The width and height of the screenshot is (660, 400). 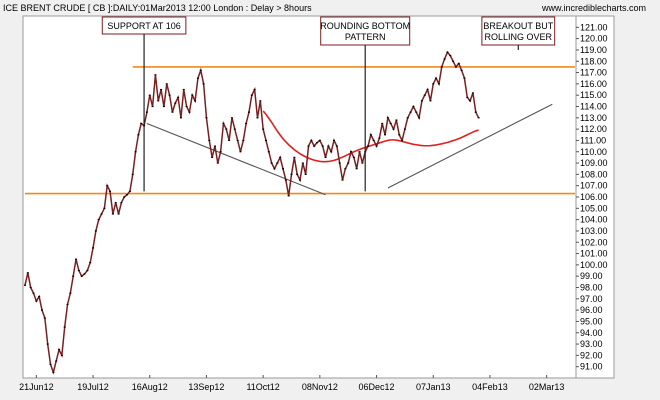 I want to click on y-tick-label: 105.00, so click(x=594, y=208).